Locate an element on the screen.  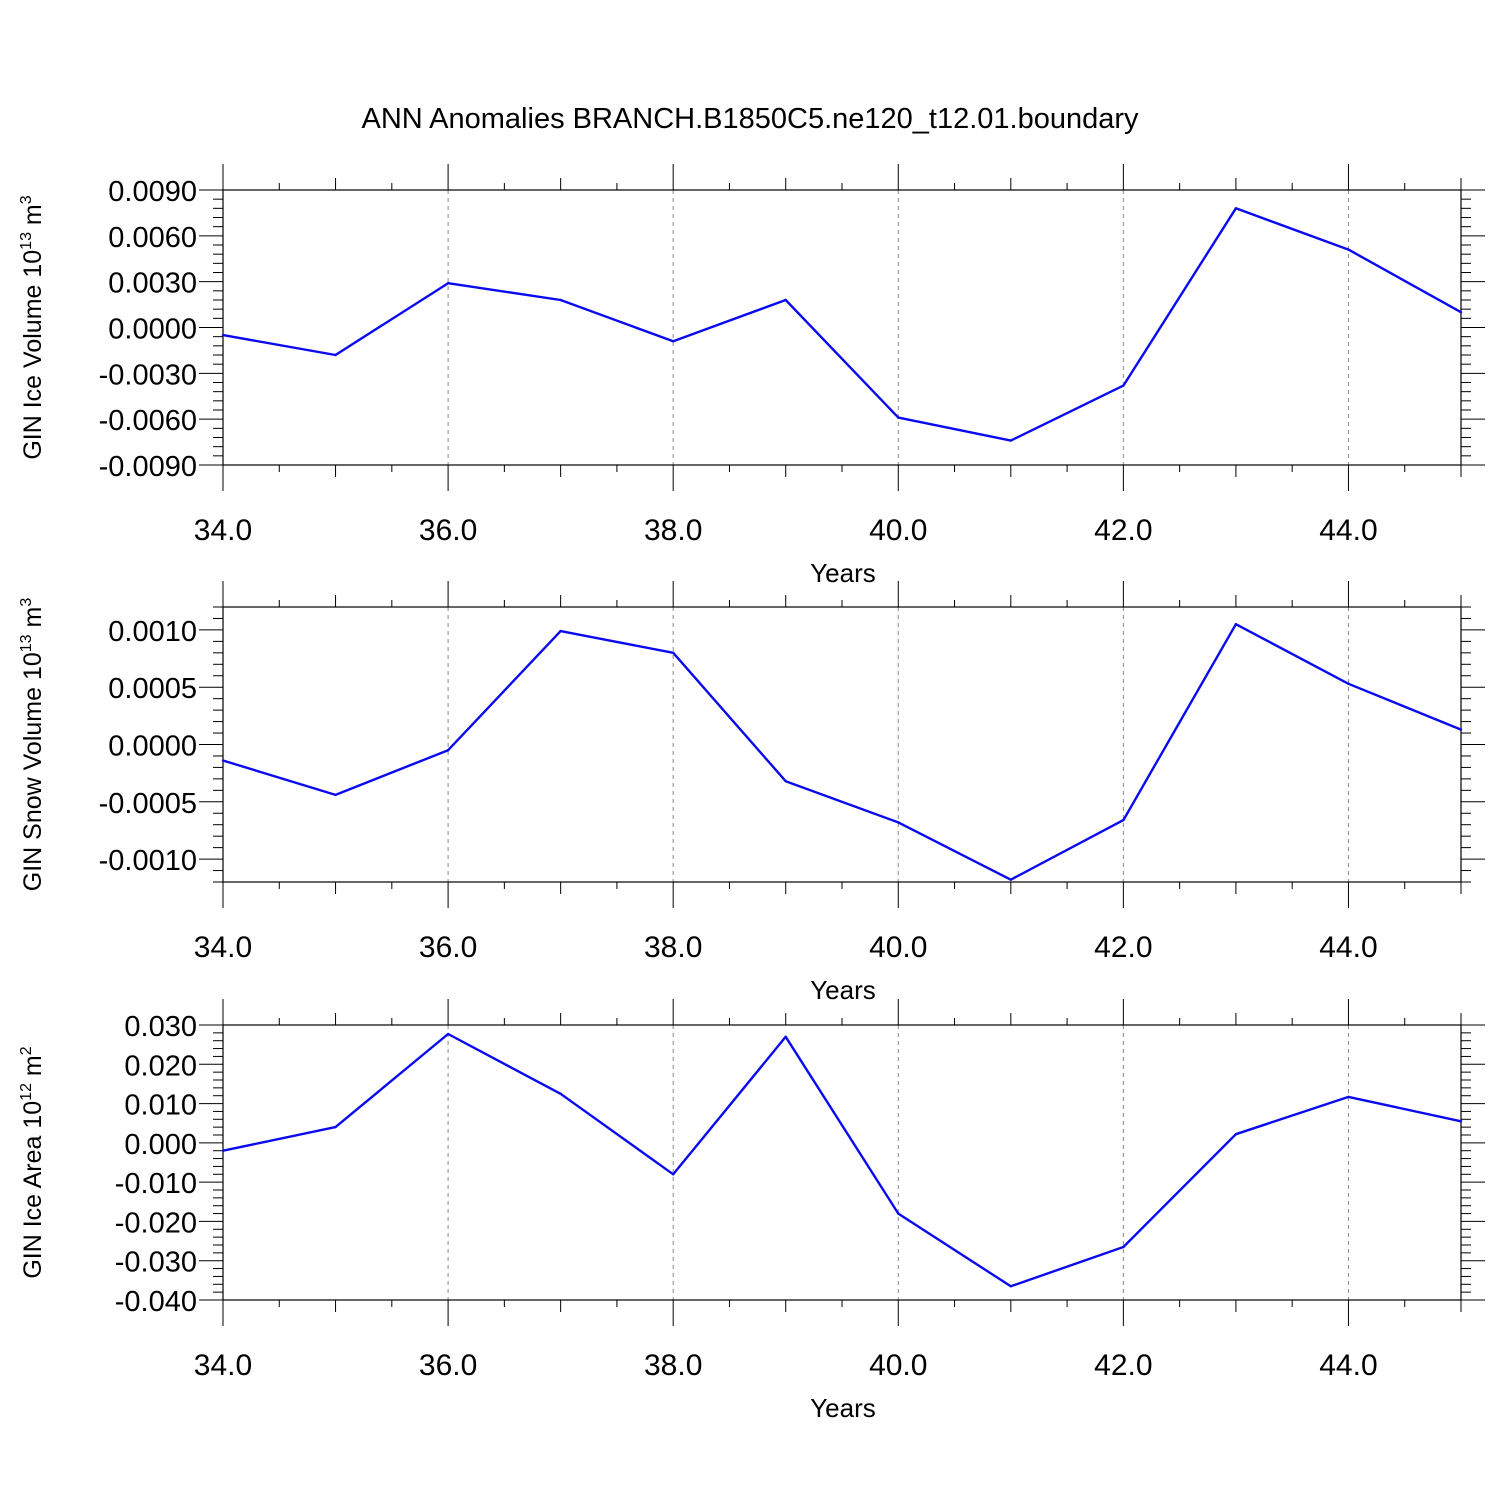
panel1-x-tick-label: 38.0 is located at coordinates (673, 530).